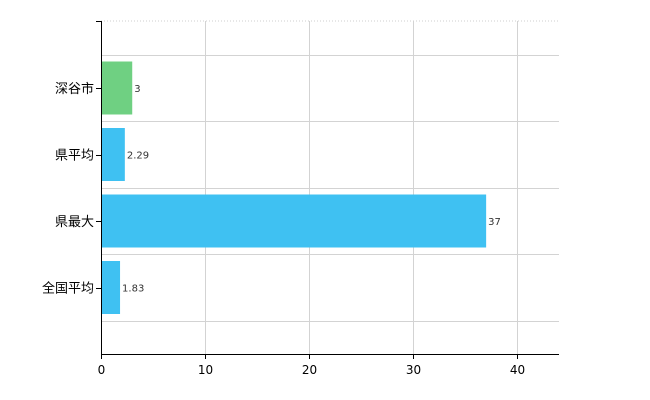  I want to click on data-label: 3, so click(137, 89).